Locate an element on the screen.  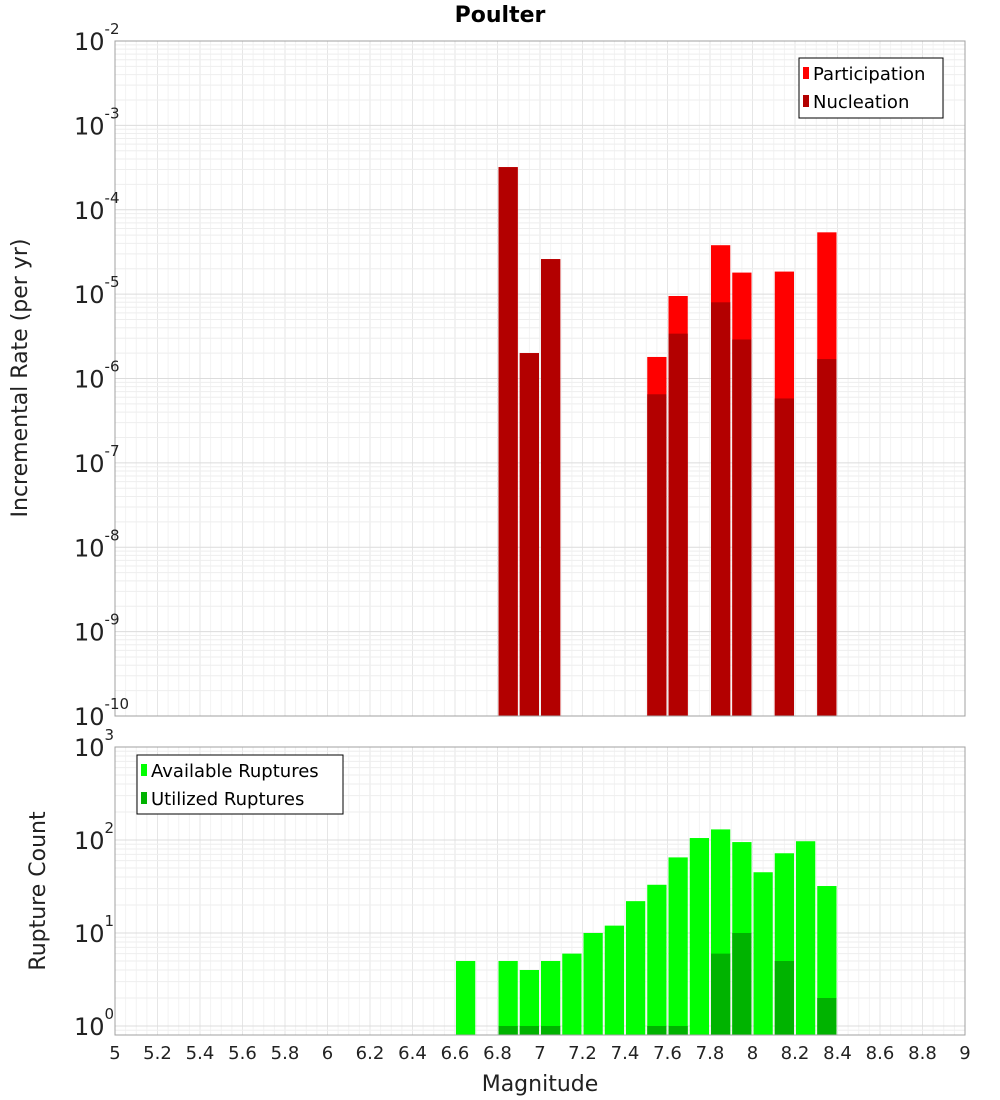
rate-y-tick-label: 10⁻⁶ is located at coordinates (97, 376).